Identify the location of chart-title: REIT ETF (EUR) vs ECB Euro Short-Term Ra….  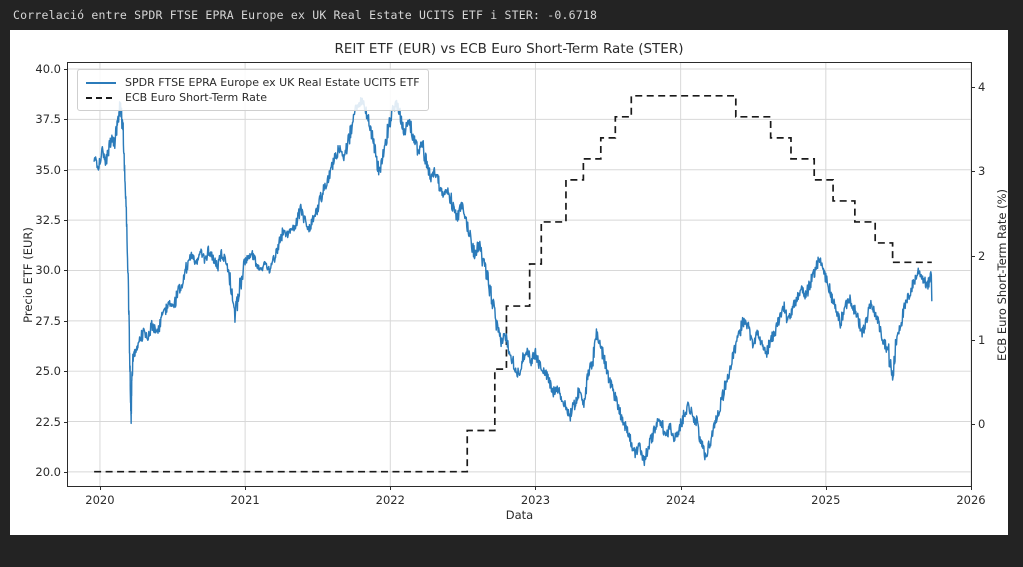
(509, 49).